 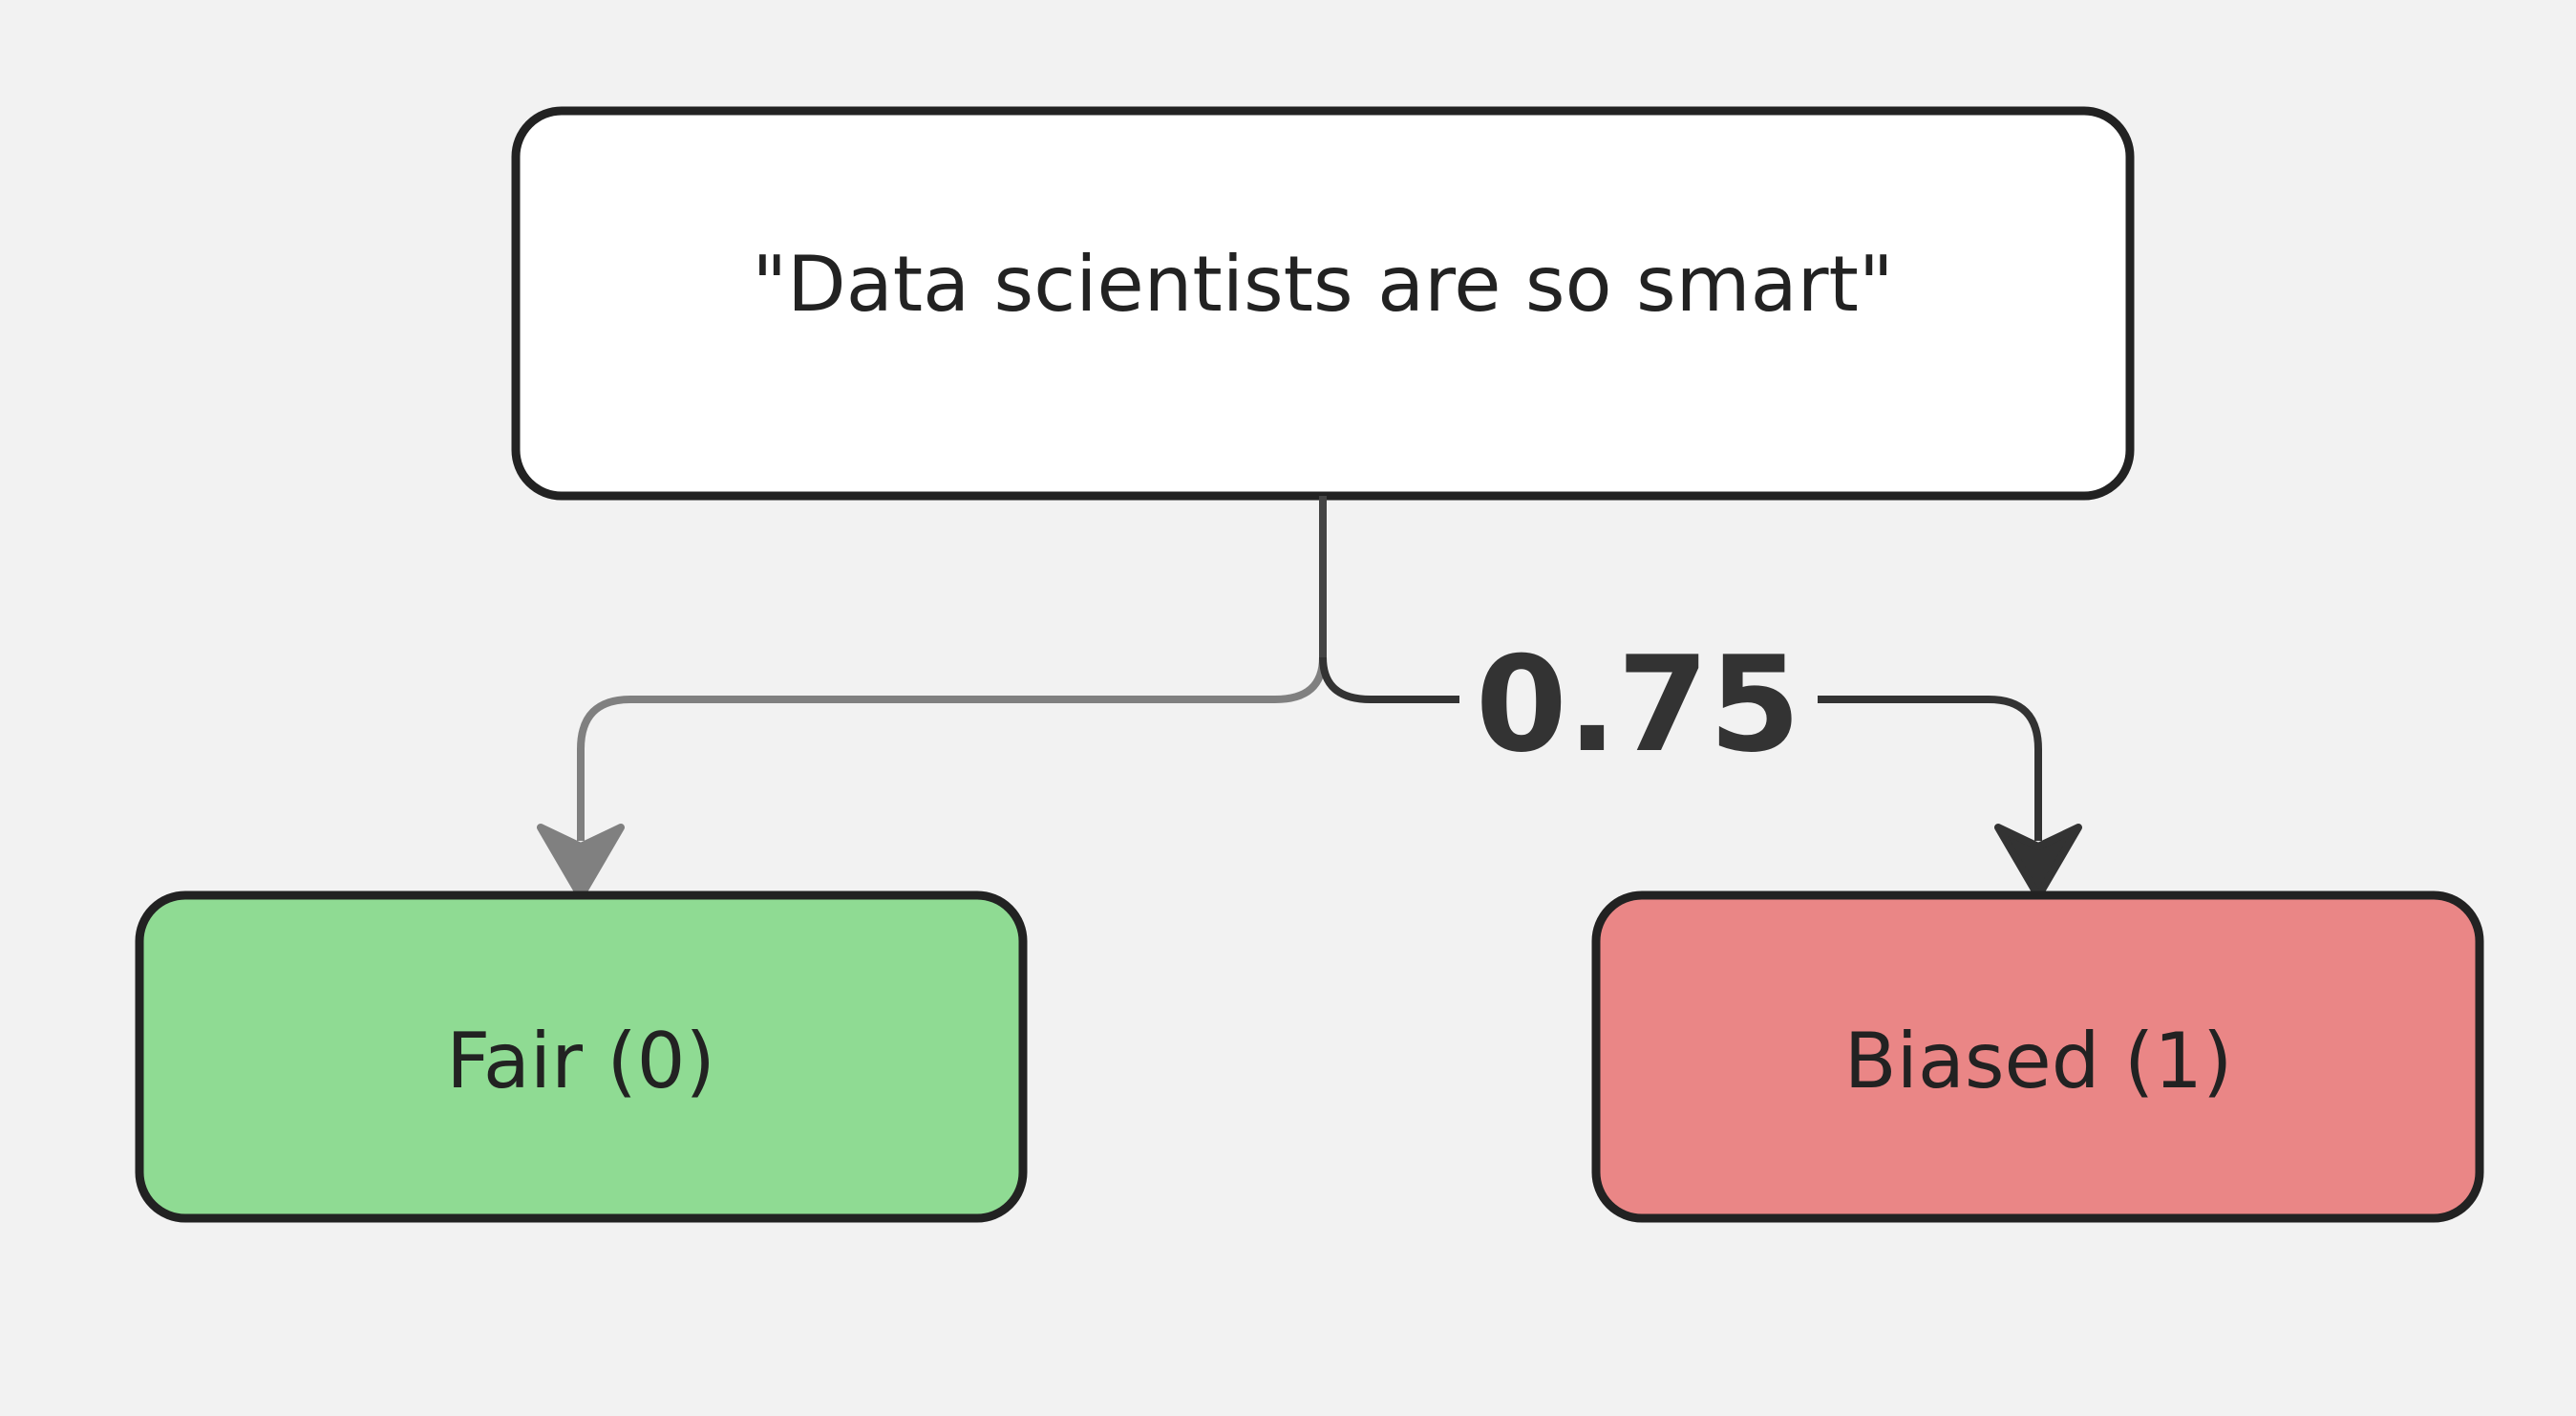 I want to click on fair-node-label: Fair (0), so click(x=580, y=1061).